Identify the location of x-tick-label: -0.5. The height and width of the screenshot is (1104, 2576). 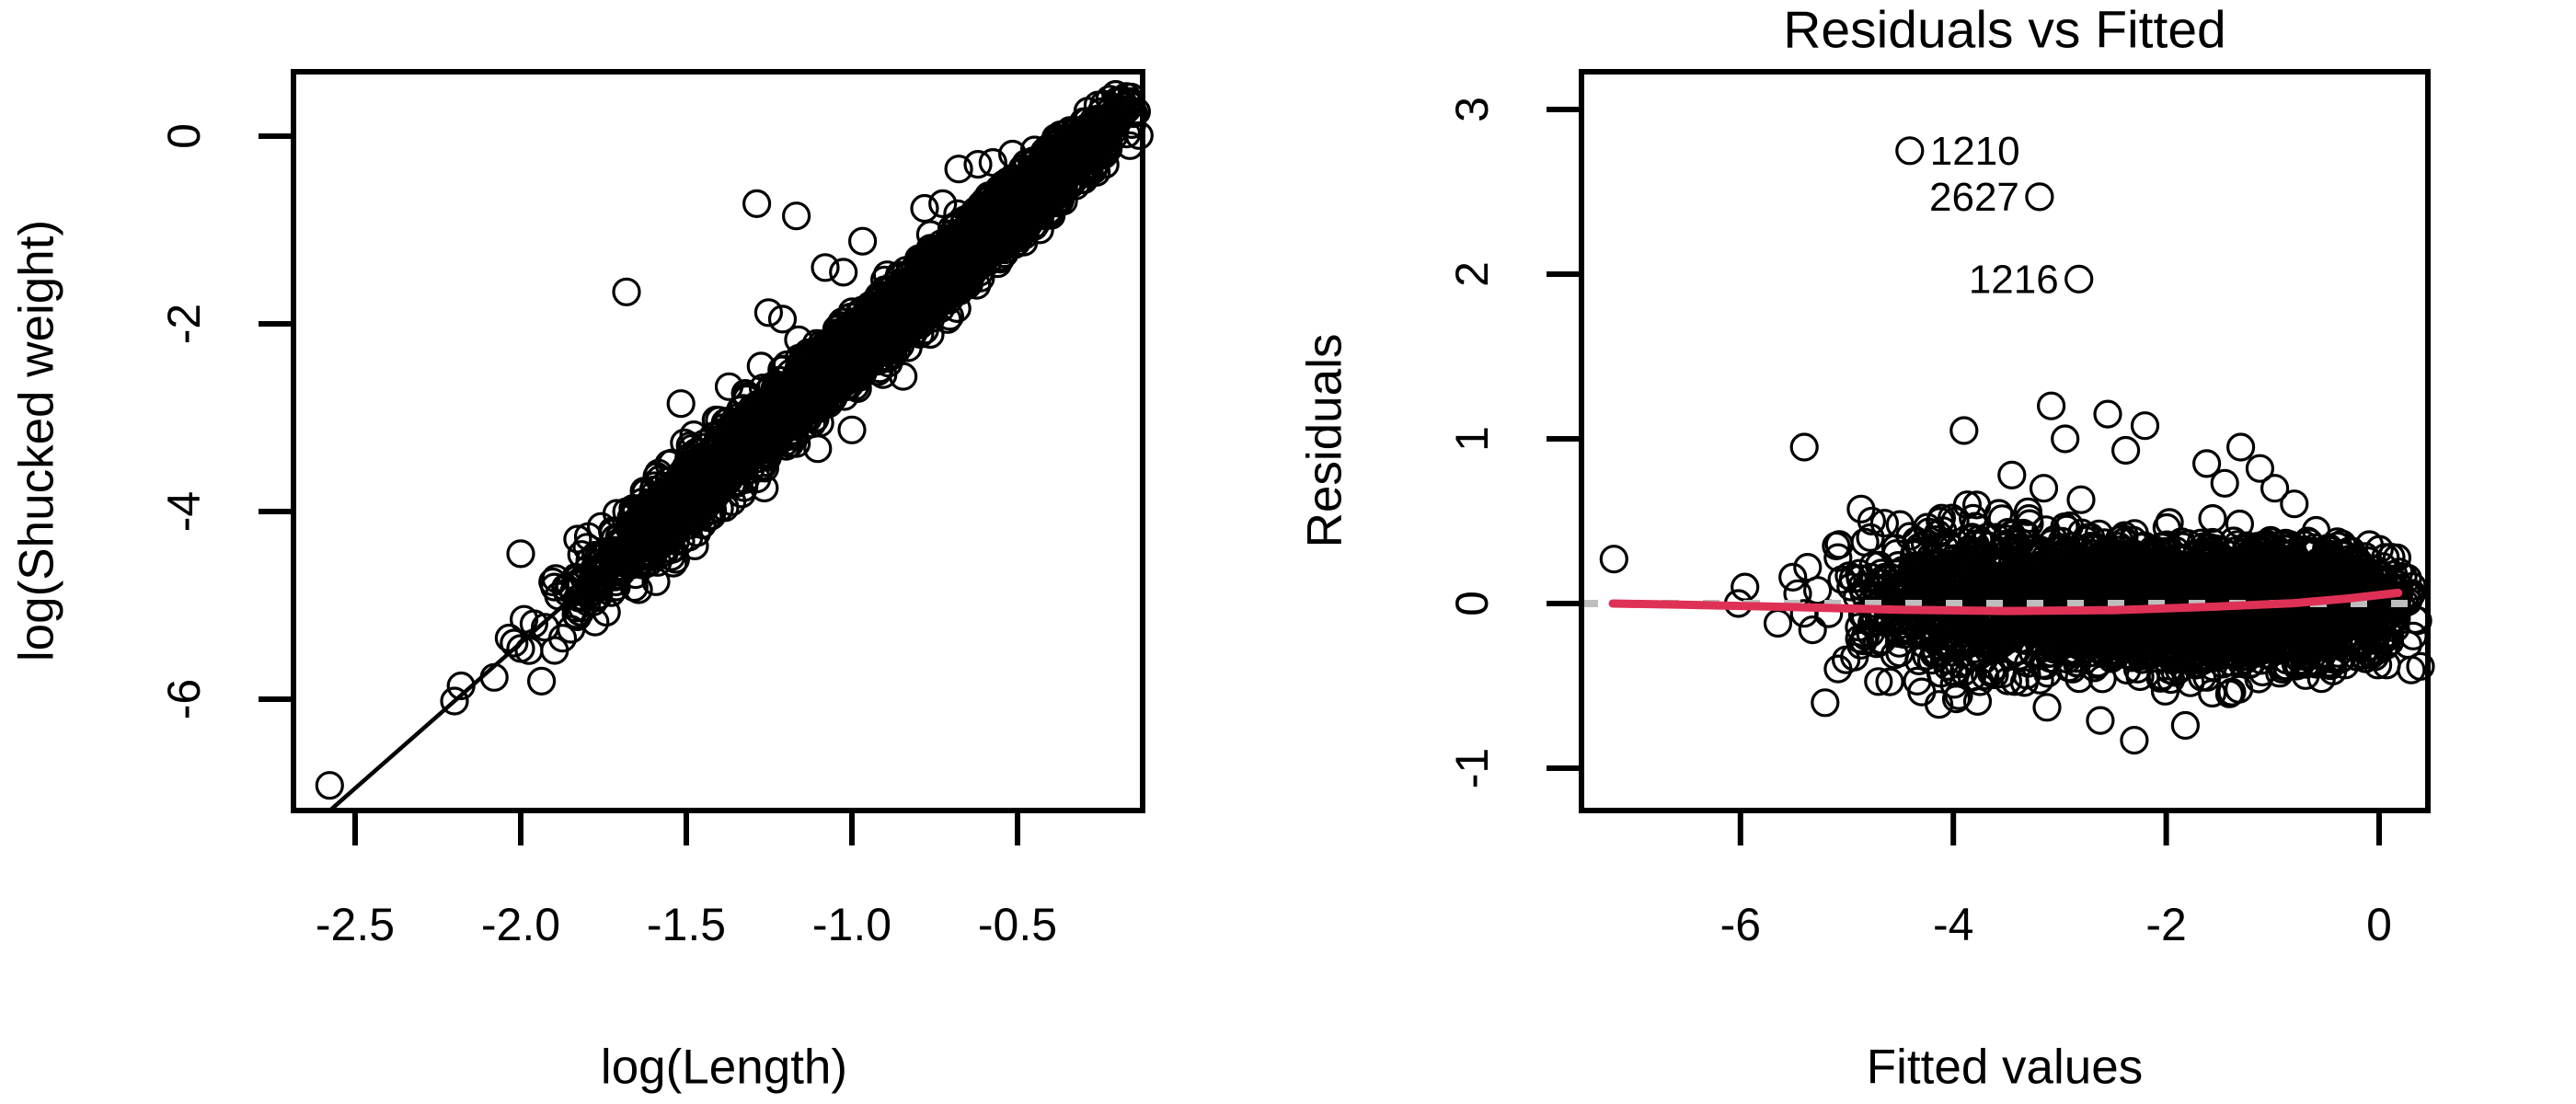
(1018, 924).